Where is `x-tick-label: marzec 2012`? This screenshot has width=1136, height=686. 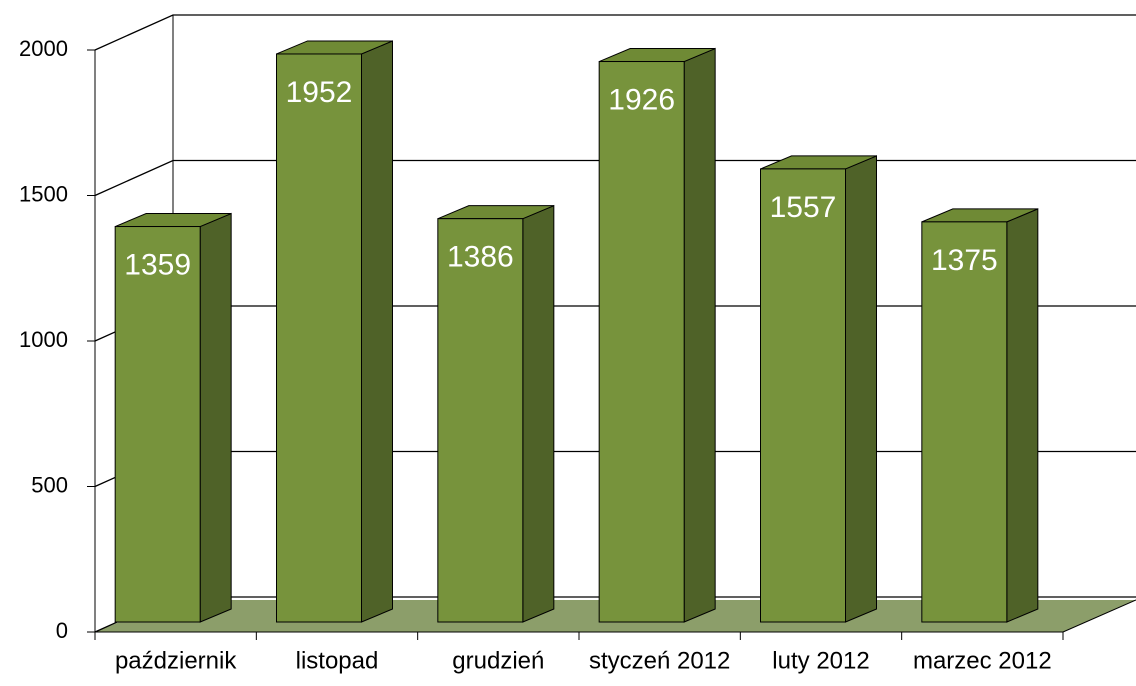 x-tick-label: marzec 2012 is located at coordinates (982, 660).